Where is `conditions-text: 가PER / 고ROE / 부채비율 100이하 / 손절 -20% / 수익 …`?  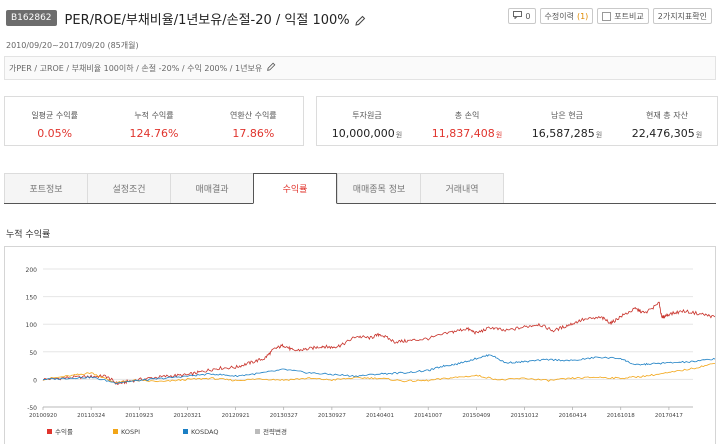 conditions-text: 가PER / 고ROE / 부채비율 100이하 / 손절 -20% / 수익 … is located at coordinates (136, 68).